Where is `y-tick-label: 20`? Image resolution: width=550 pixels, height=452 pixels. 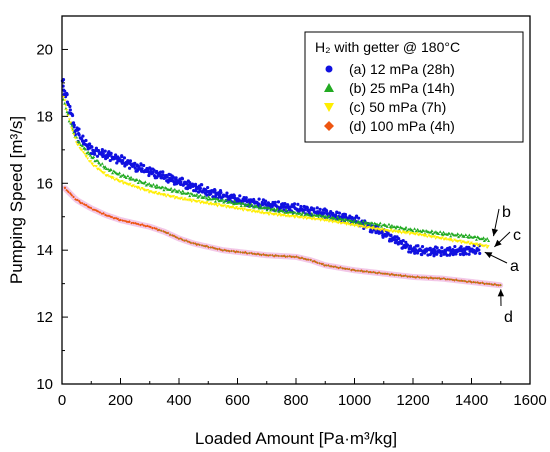 y-tick-label: 20 is located at coordinates (44, 49).